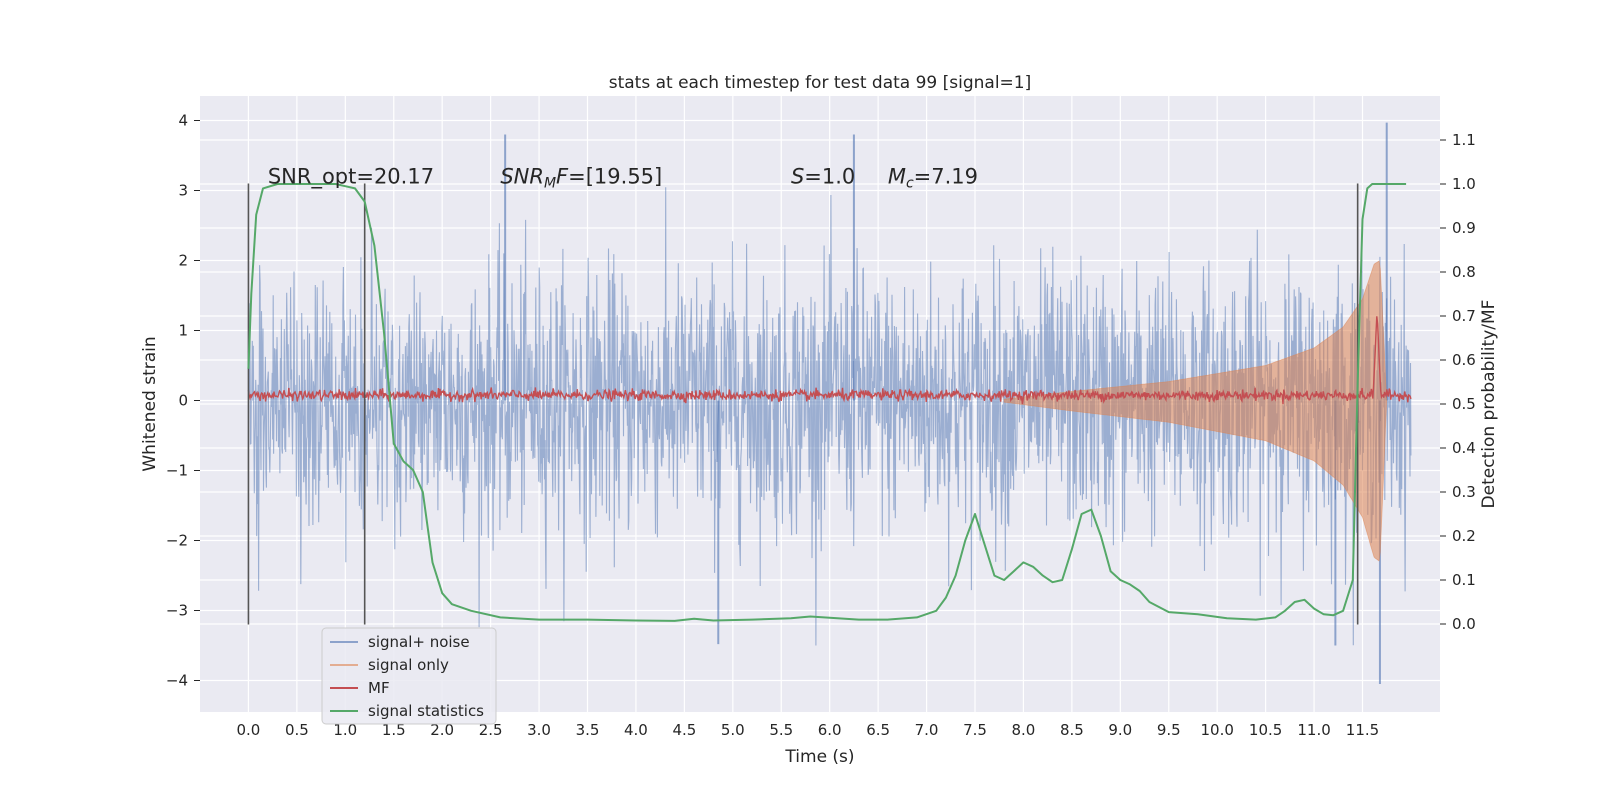 Image resolution: width=1600 pixels, height=800 pixels. What do you see at coordinates (426, 711) in the screenshot?
I see `legend-label: signal statistics` at bounding box center [426, 711].